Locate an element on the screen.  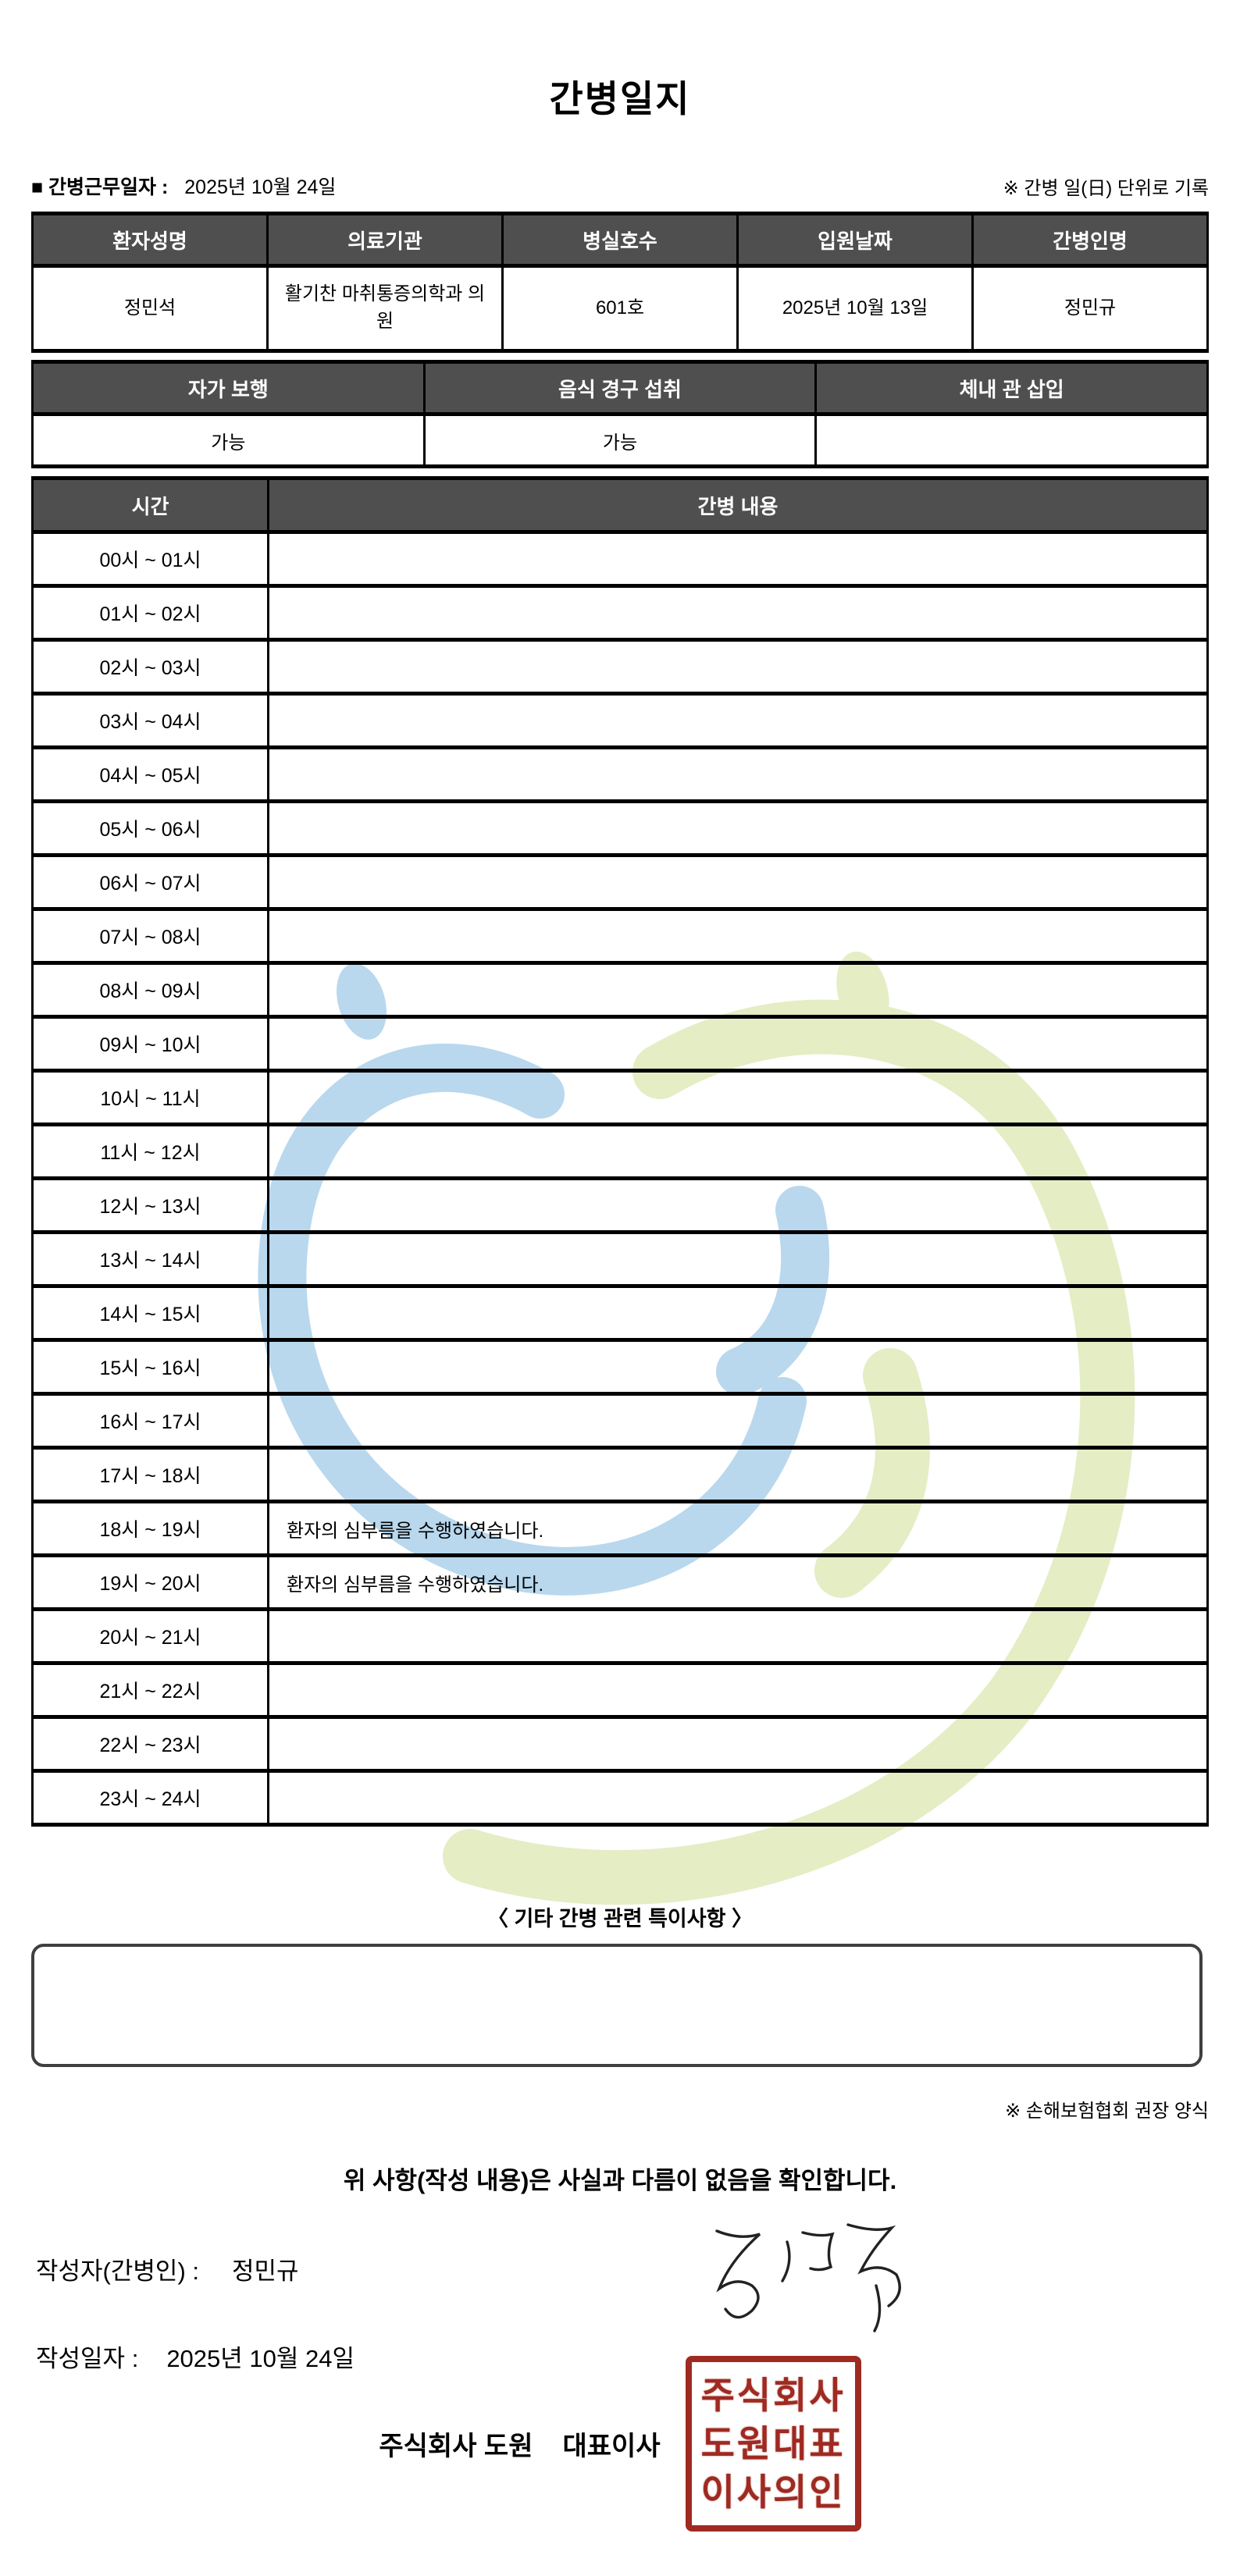
care-log-row: 16시 ~ 17시 is located at coordinates (620, 1421).